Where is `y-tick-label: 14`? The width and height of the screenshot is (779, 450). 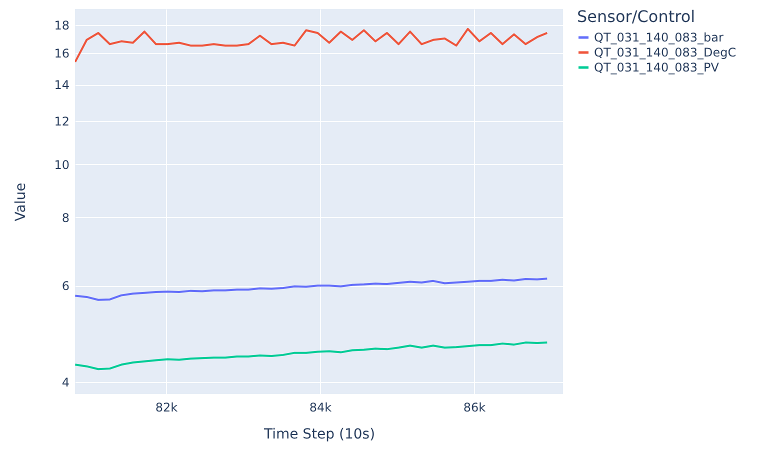
y-tick-label: 14 is located at coordinates (62, 85).